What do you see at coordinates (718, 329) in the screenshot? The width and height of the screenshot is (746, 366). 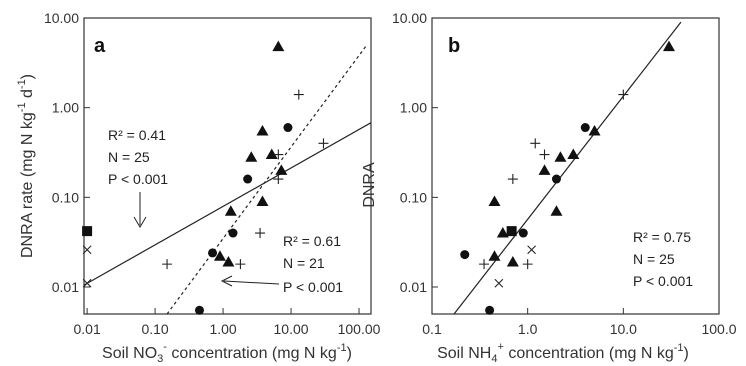 I see `x-tick-label: 100.0` at bounding box center [718, 329].